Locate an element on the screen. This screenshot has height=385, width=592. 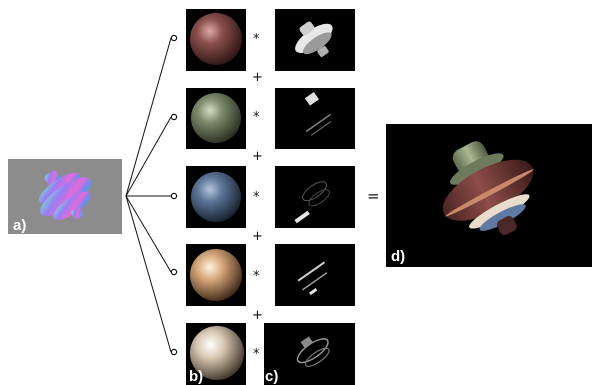
panel-a-normal-map: a) is located at coordinates (65, 196).